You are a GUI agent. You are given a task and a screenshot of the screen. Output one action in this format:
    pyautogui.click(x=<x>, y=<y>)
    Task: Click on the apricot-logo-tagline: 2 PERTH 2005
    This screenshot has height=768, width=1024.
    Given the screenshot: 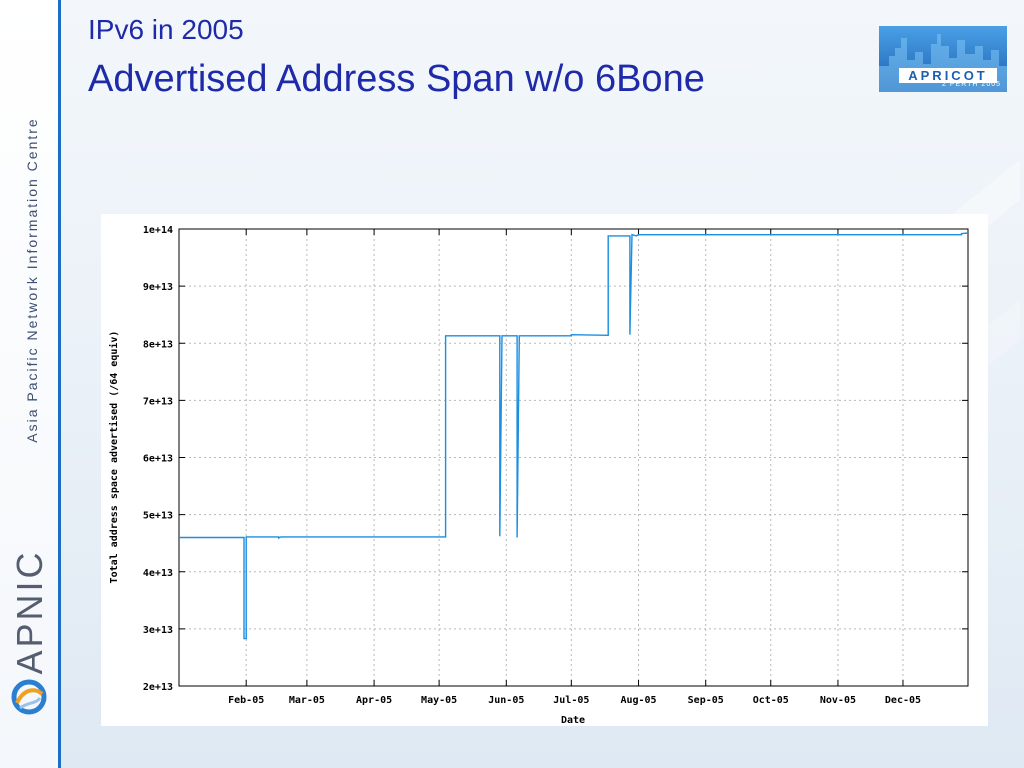 What is the action you would take?
    pyautogui.click(x=971, y=84)
    